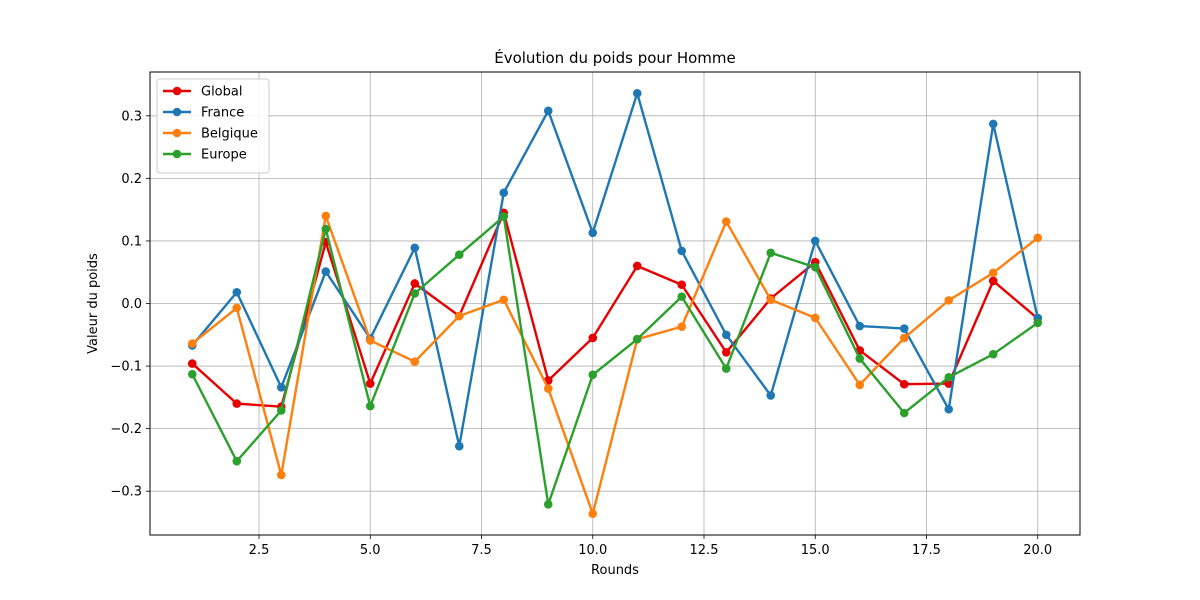  What do you see at coordinates (815, 550) in the screenshot?
I see `x-tick-label: 15.0` at bounding box center [815, 550].